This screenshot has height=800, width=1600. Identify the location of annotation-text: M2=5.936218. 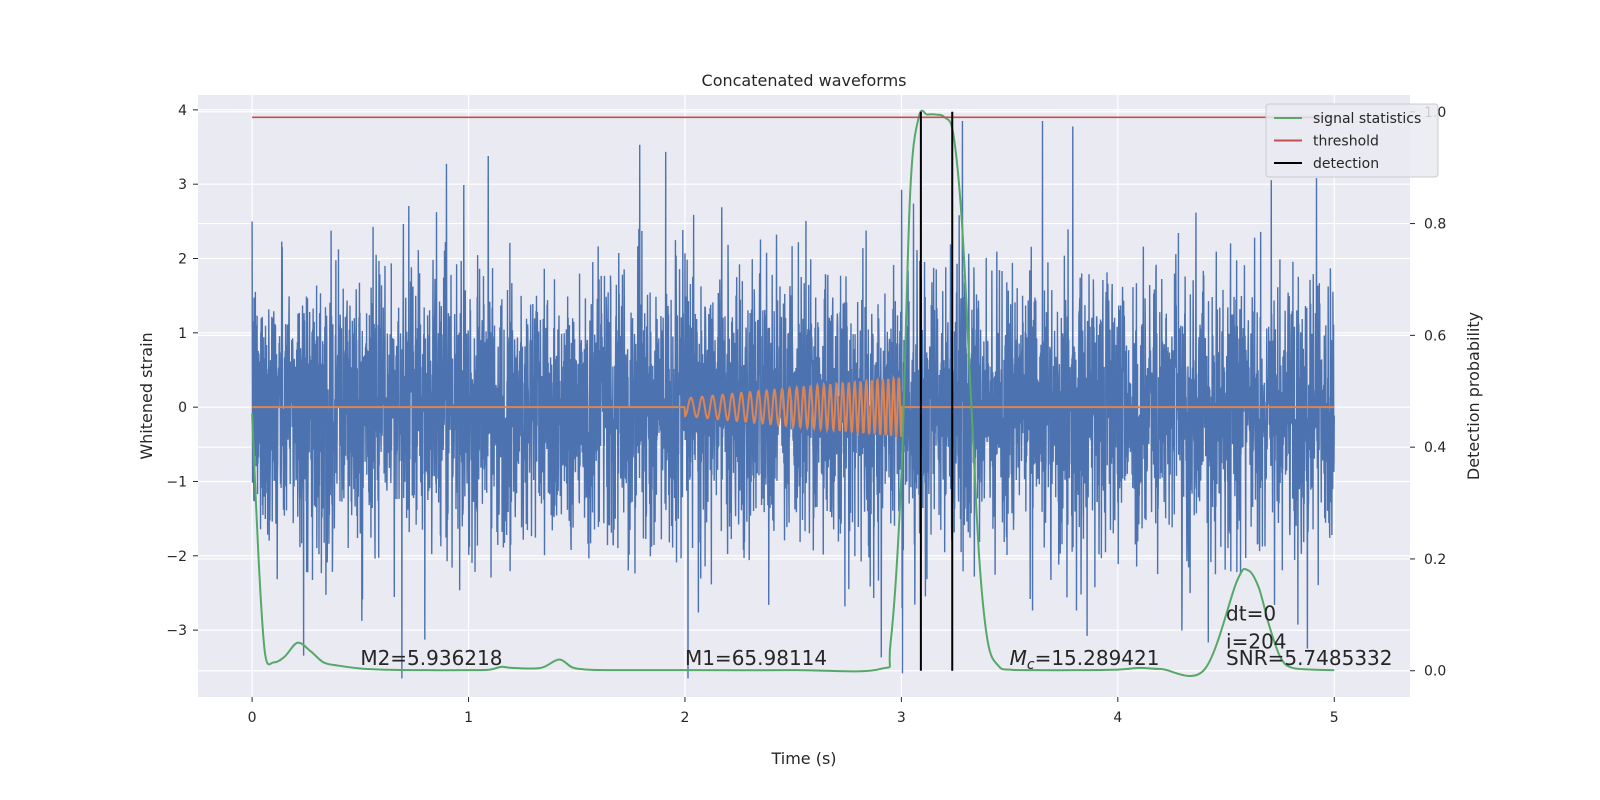
(431, 658).